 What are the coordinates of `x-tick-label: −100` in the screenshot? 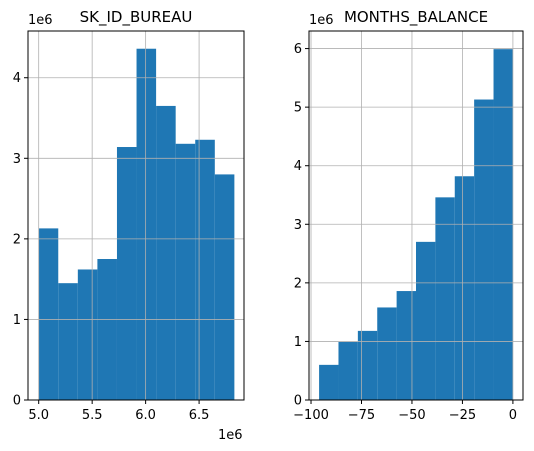 It's located at (311, 415).